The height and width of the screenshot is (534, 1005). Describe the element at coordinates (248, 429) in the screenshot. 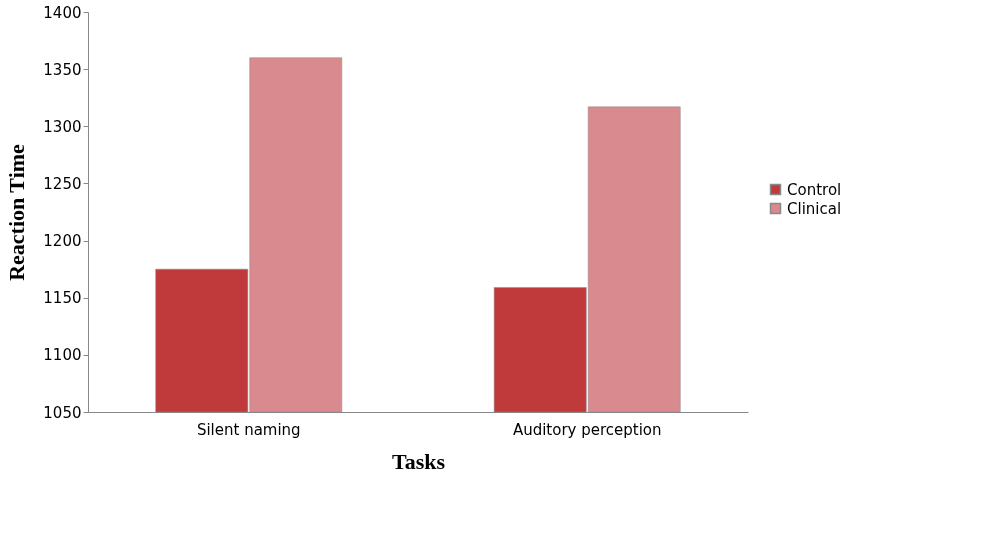

I see `x-tick-label: Silent naming` at that location.